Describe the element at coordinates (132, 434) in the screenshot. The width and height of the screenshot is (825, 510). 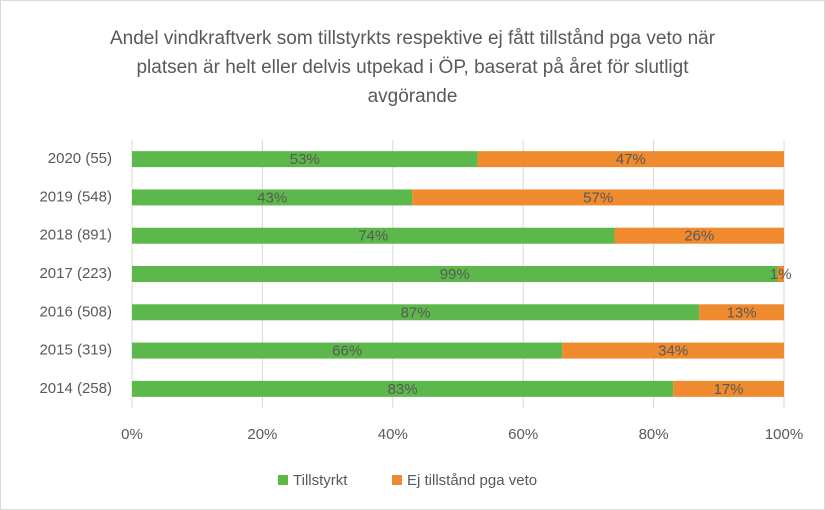
I see `x-tick-label: 0%` at that location.